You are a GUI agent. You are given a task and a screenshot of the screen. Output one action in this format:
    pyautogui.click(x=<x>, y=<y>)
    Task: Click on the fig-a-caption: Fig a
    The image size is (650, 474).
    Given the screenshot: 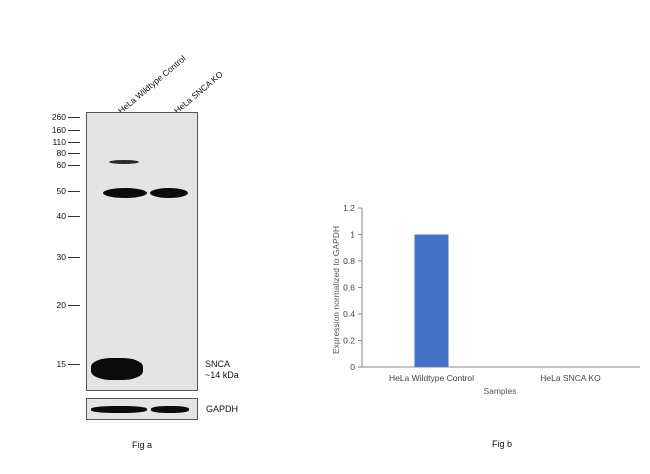 What is the action you would take?
    pyautogui.click(x=142, y=445)
    